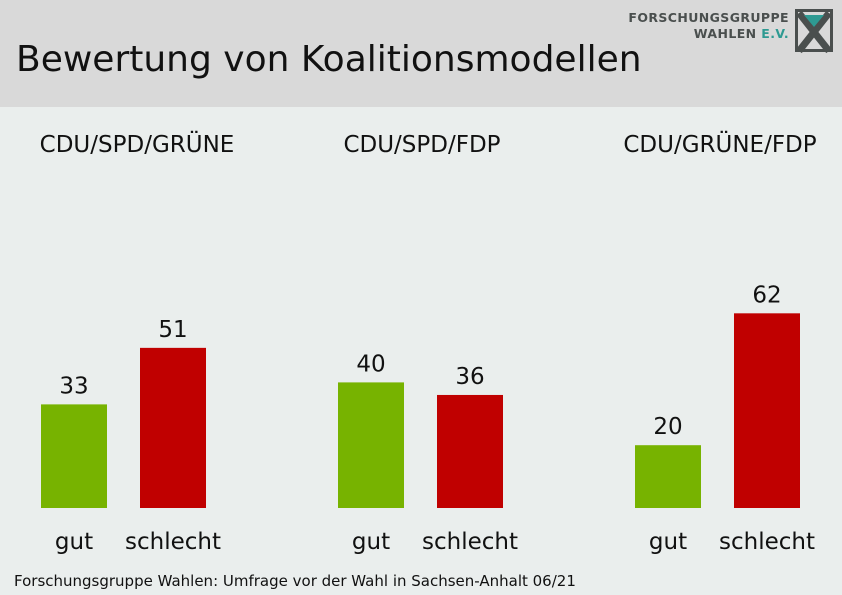  Describe the element at coordinates (766, 295) in the screenshot. I see `data-label: 62` at that location.